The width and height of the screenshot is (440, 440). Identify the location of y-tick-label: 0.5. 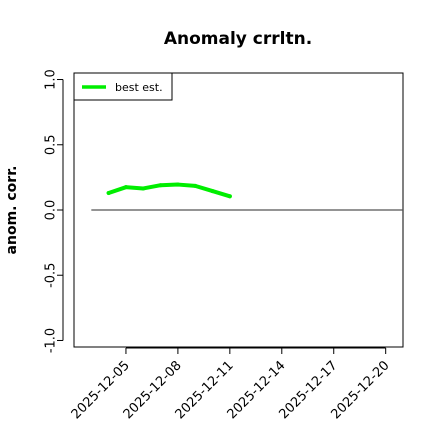
(51, 144).